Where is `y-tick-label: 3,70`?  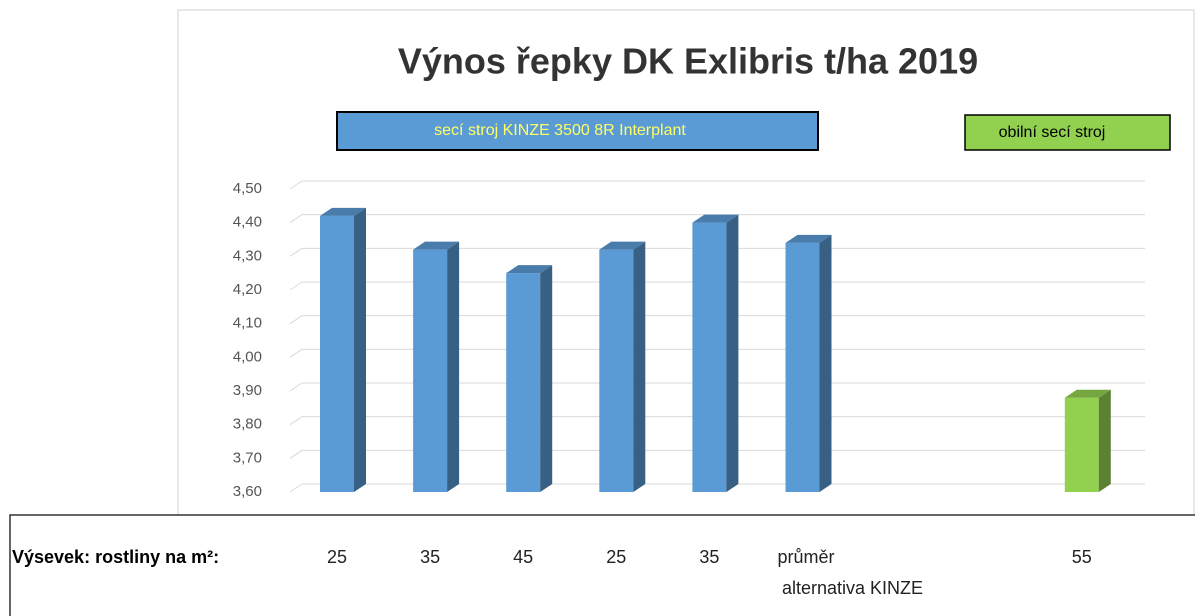 y-tick-label: 3,70 is located at coordinates (247, 457).